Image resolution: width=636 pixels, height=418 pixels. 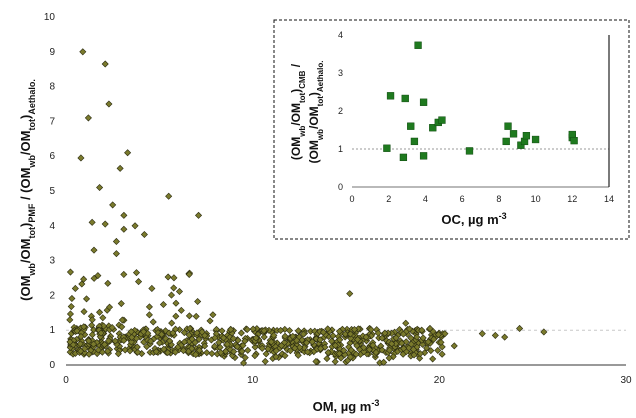 What do you see at coordinates (473, 219) in the screenshot?
I see `inset-x-axis-label: OC, µg m-3` at bounding box center [473, 219].